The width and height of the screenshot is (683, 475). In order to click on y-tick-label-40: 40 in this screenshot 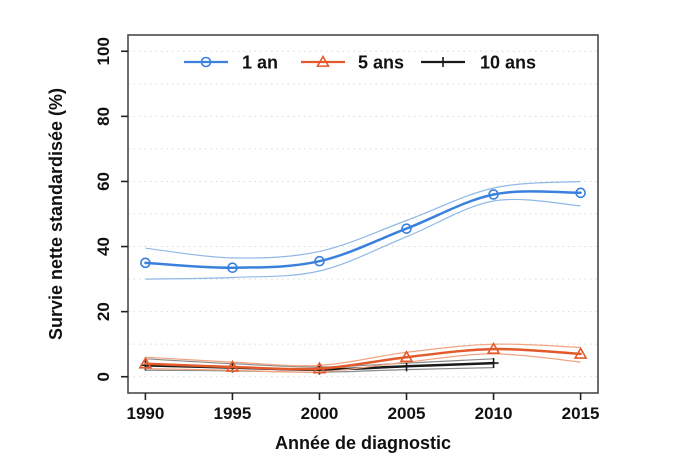, I will do `click(103, 246)`.